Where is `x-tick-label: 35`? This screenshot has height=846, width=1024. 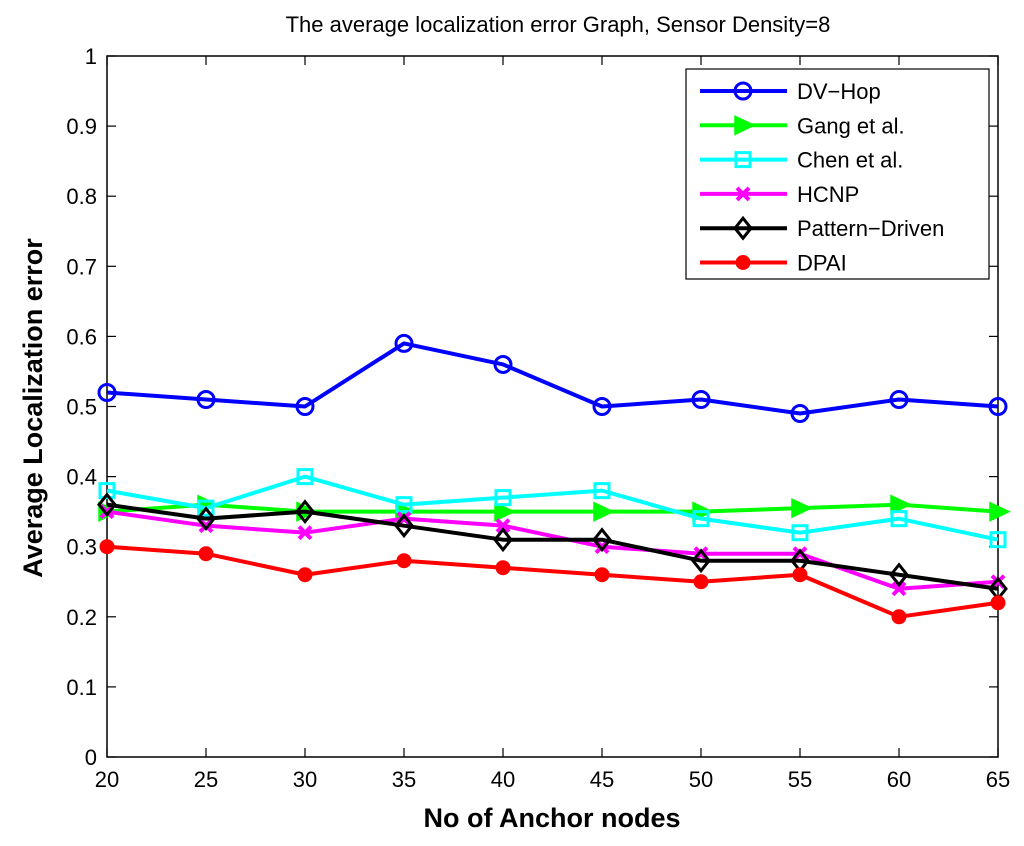
x-tick-label: 35 is located at coordinates (404, 779).